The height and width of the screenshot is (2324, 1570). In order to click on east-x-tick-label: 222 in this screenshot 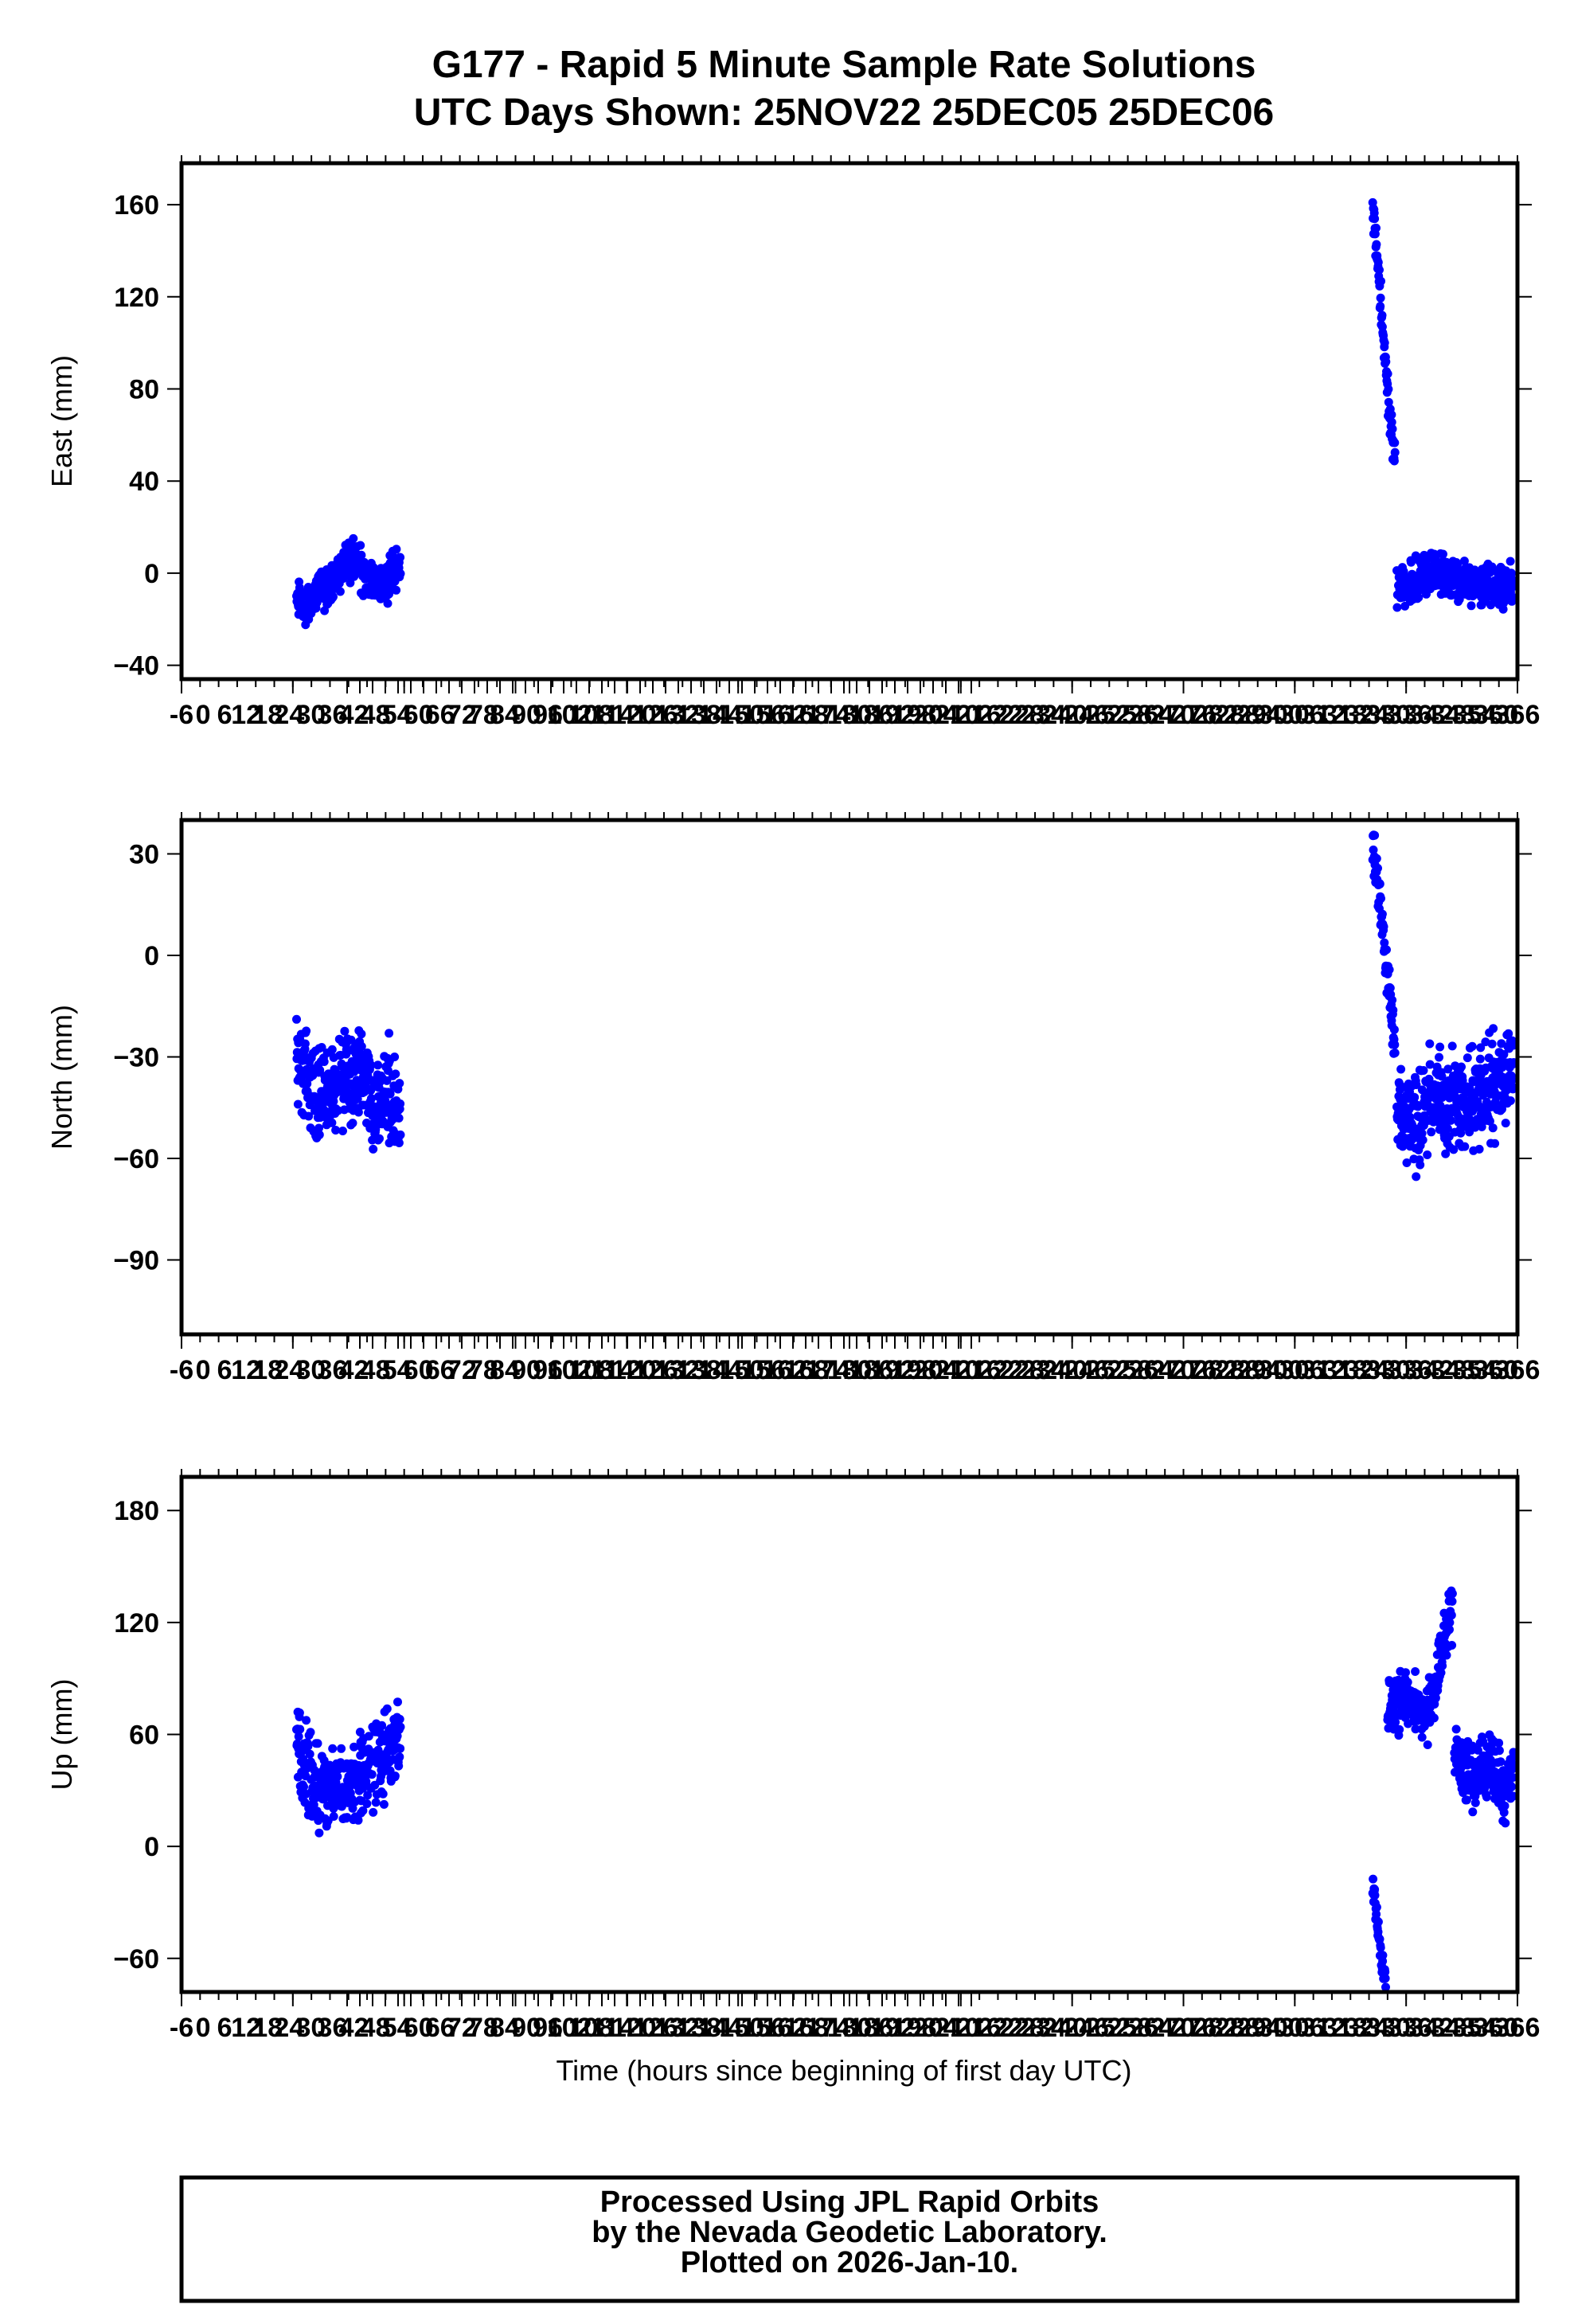, I will do `click(1000, 715)`.